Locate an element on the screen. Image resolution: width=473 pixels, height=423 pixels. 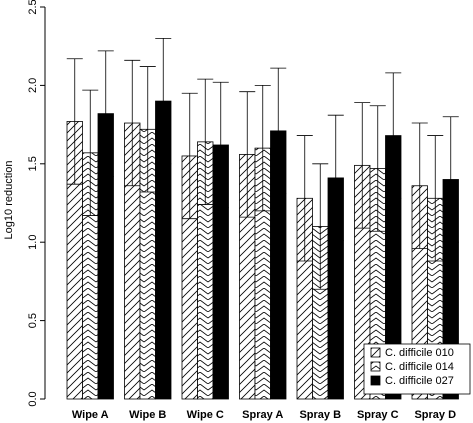
y-tick-label: 0.0 is located at coordinates (33, 398).